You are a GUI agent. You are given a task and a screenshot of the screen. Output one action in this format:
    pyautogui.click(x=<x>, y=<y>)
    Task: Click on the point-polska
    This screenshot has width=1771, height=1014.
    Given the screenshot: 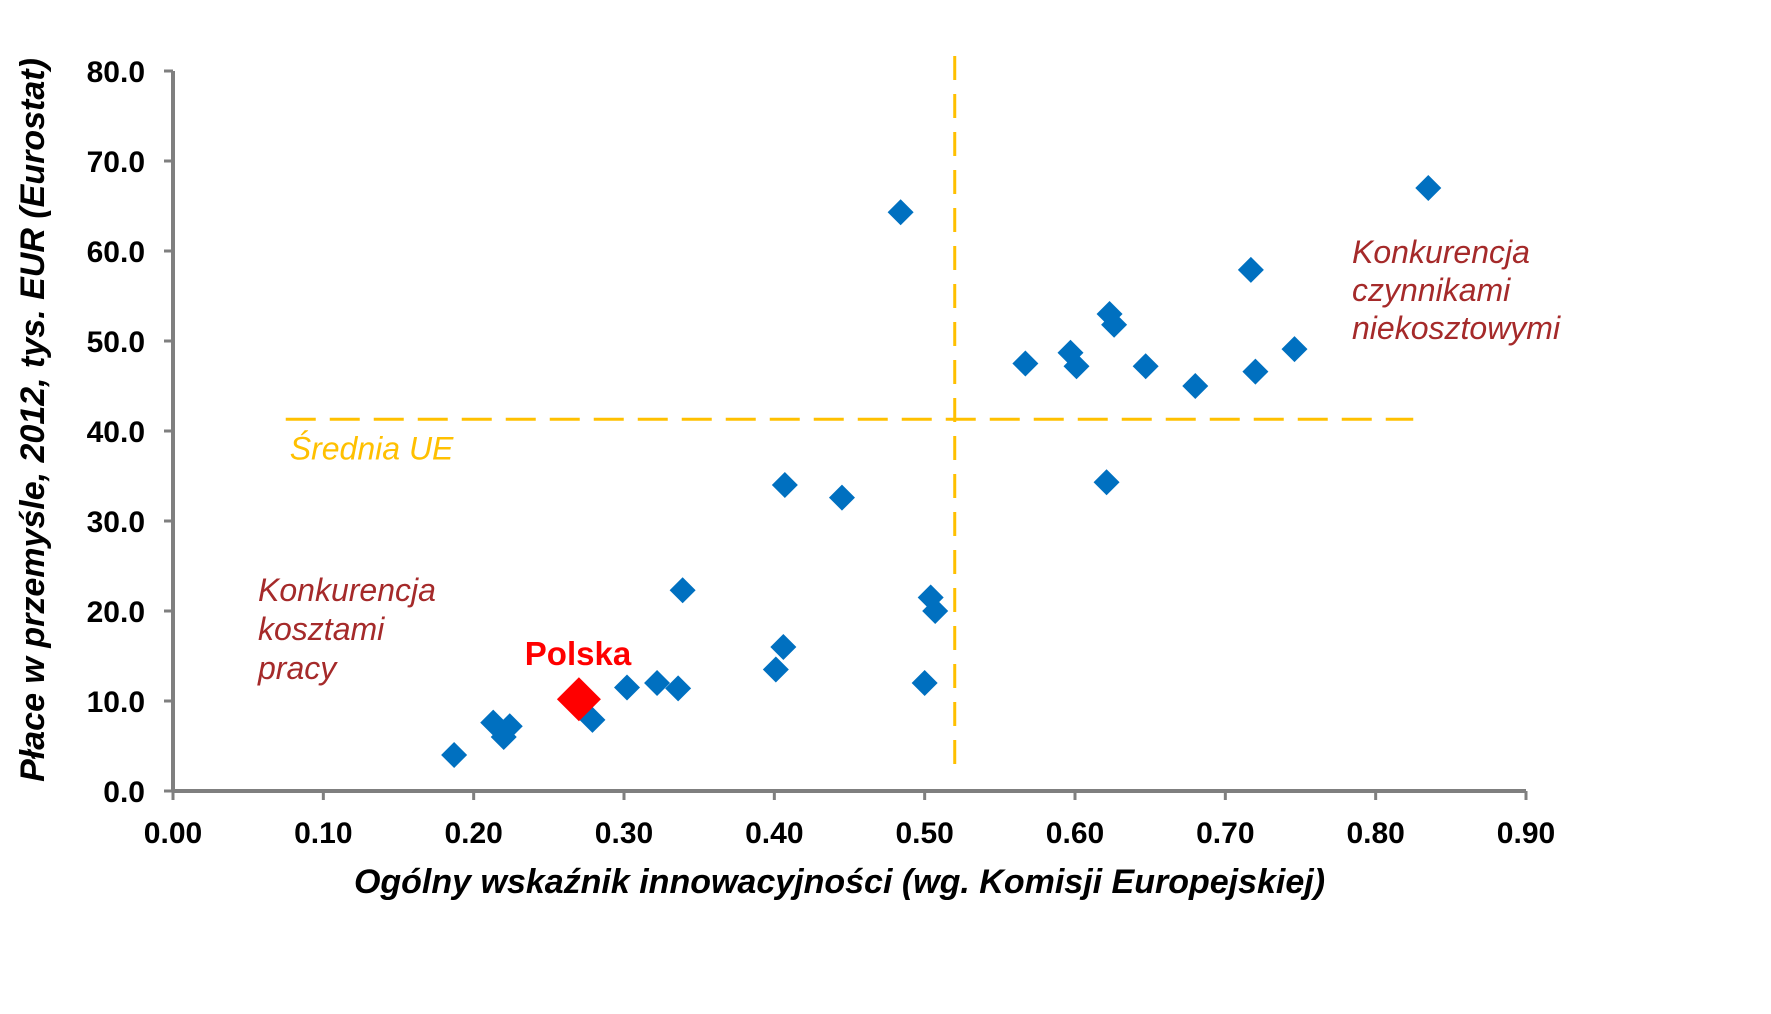 What is the action you would take?
    pyautogui.click(x=578, y=699)
    